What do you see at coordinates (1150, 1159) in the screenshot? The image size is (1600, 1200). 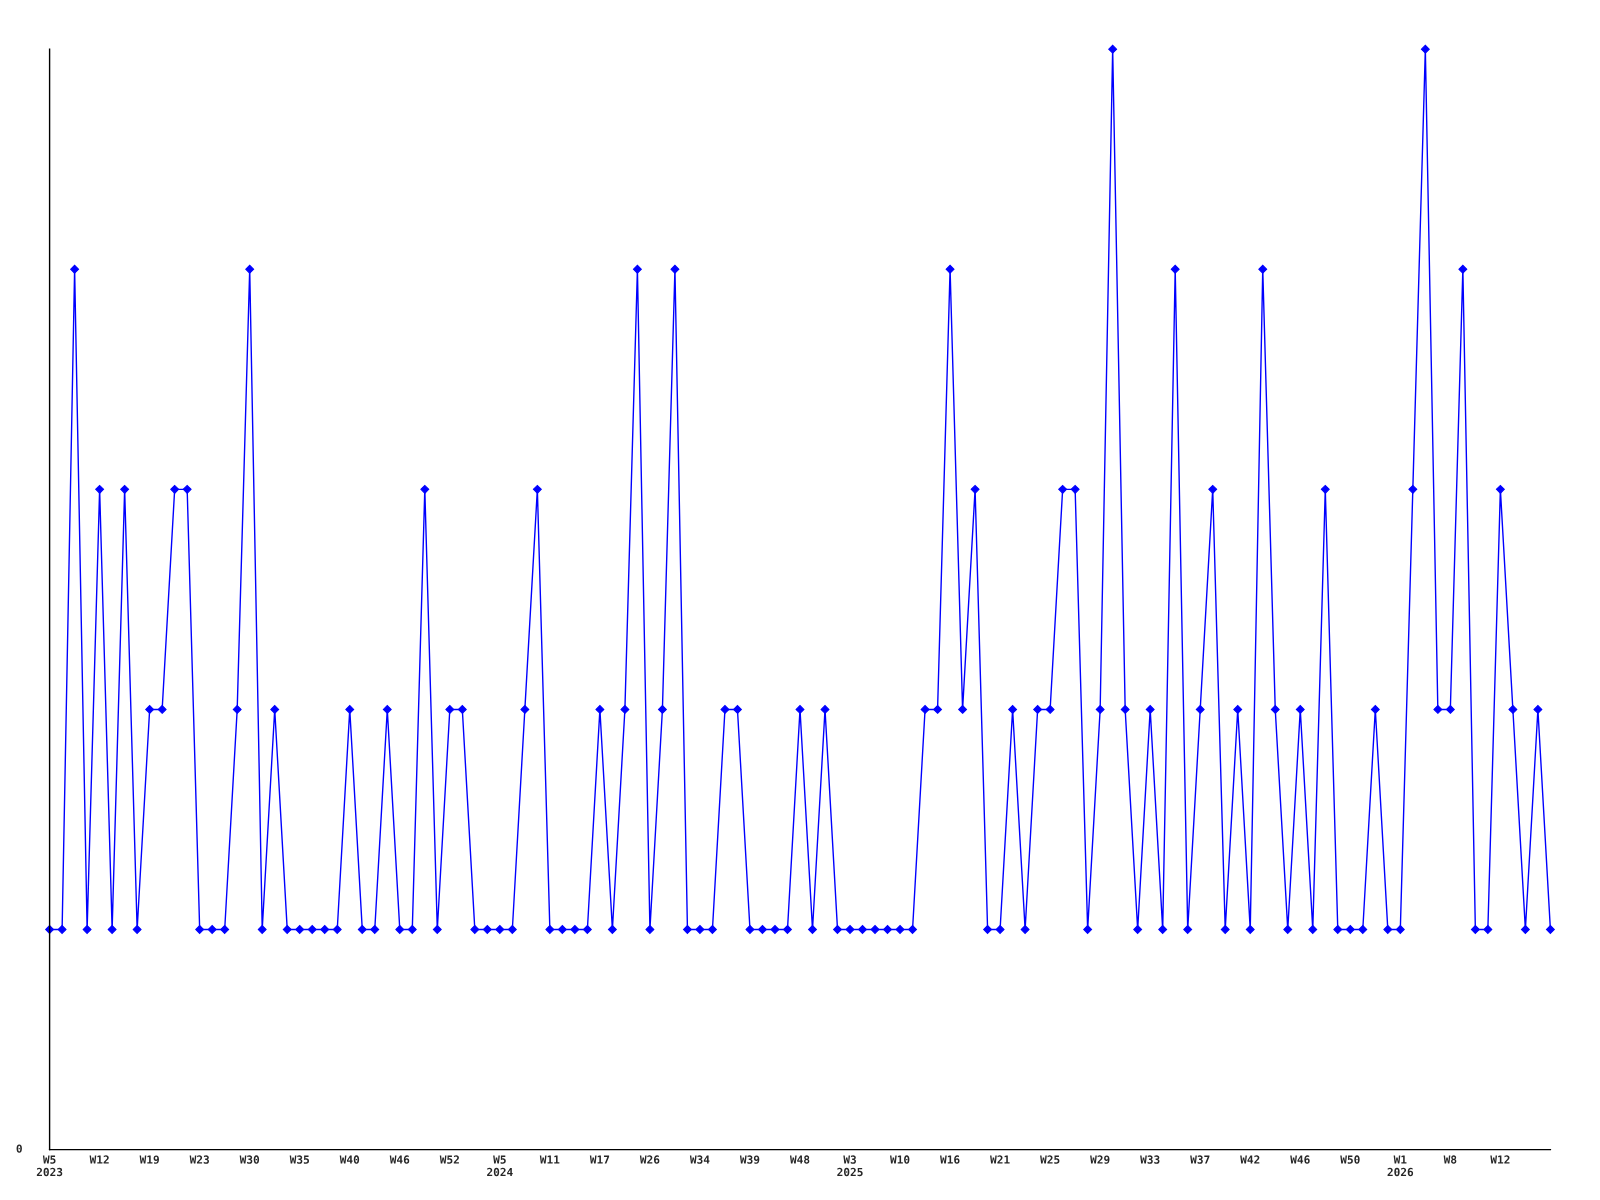 I see `x-tick-label: W33` at bounding box center [1150, 1159].